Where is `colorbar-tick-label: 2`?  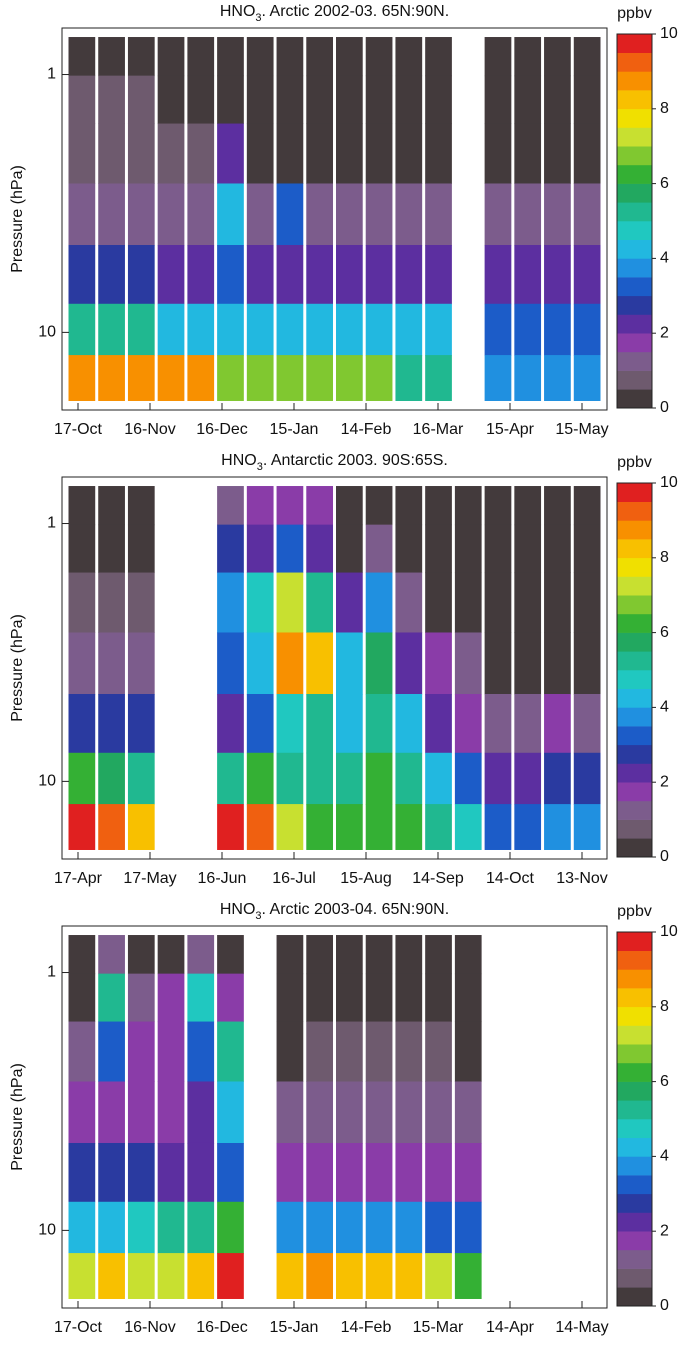 colorbar-tick-label: 2 is located at coordinates (664, 332).